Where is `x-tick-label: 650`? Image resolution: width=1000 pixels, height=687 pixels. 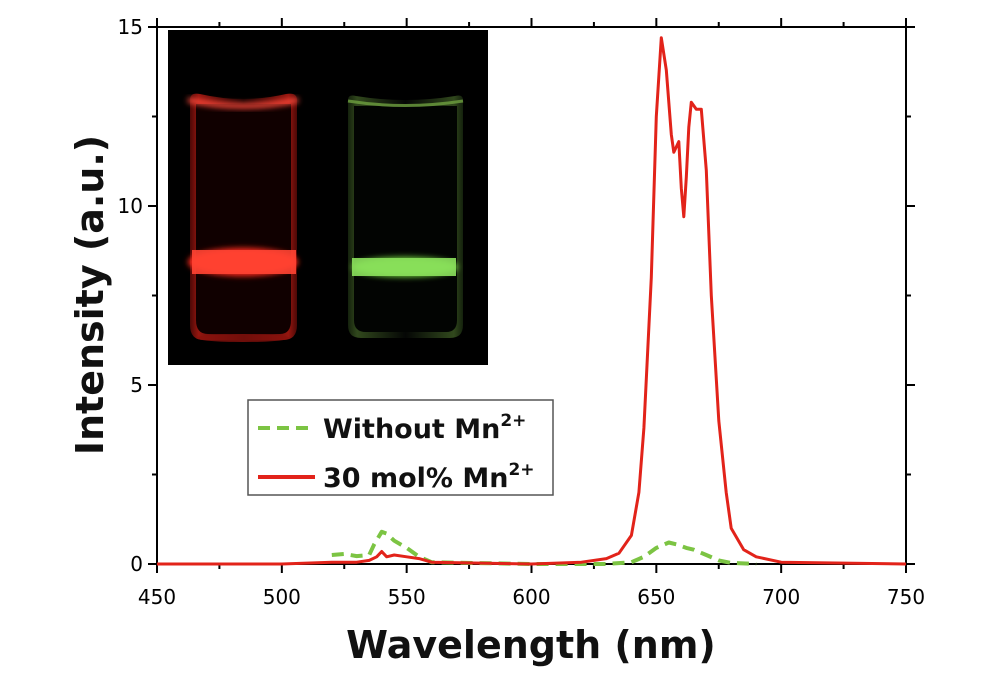 x-tick-label: 650 is located at coordinates (656, 597).